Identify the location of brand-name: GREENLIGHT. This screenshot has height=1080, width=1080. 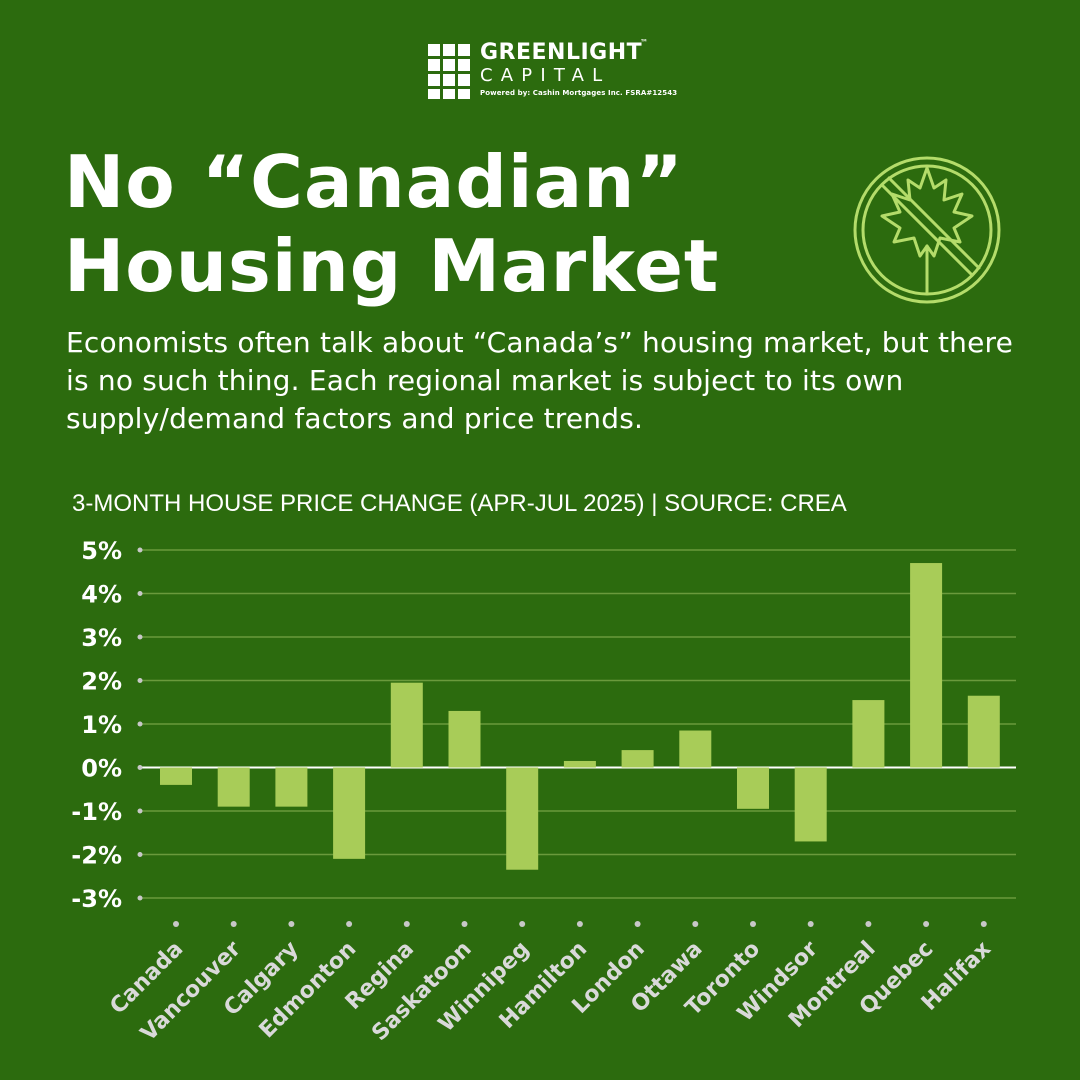
(561, 52).